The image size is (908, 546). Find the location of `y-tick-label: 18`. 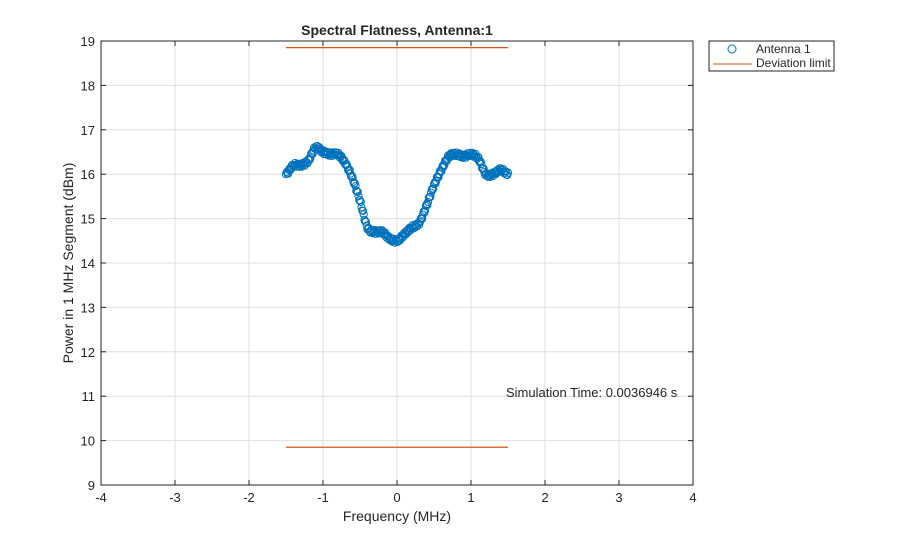

y-tick-label: 18 is located at coordinates (88, 85).